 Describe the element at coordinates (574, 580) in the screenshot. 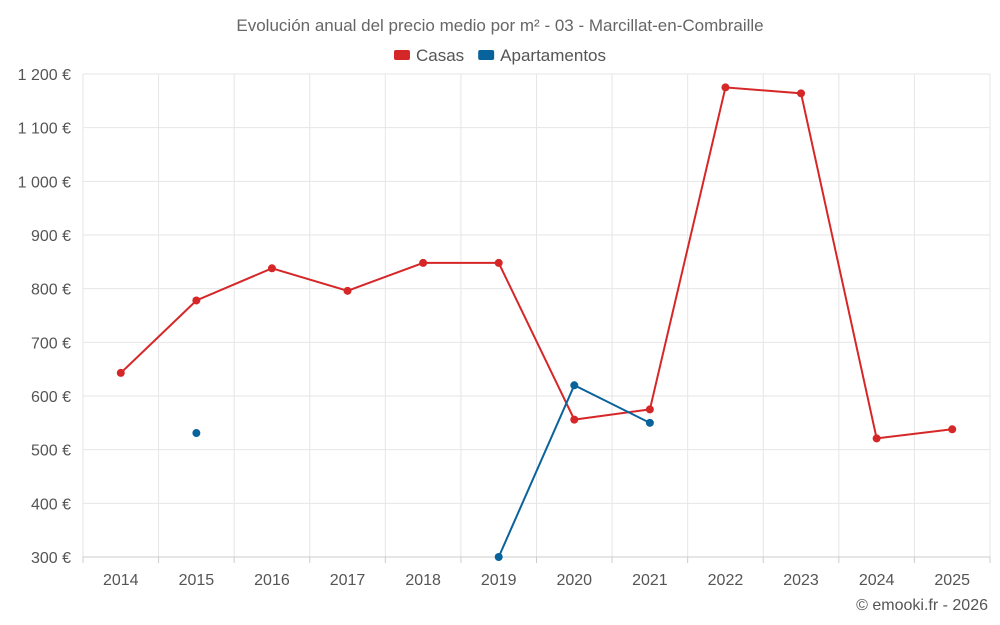

I see `x-tick-label: 2020` at that location.